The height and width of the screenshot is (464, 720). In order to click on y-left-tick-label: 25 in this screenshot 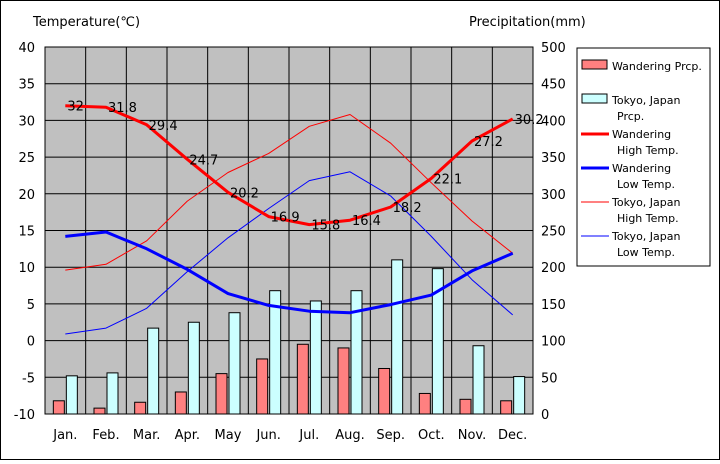, I will do `click(26, 158)`.